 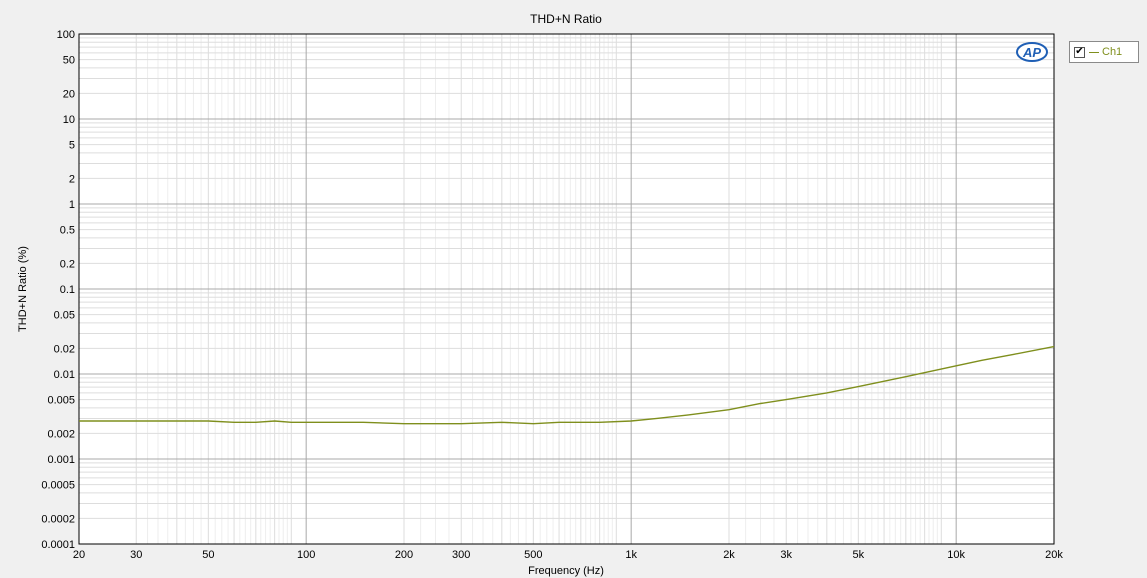 What do you see at coordinates (1079, 52) in the screenshot?
I see `legend-checkbox: ✔` at bounding box center [1079, 52].